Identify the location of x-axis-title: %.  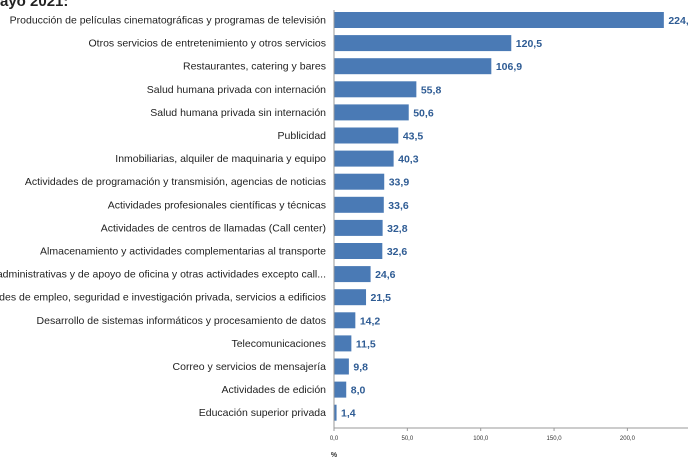
(334, 455).